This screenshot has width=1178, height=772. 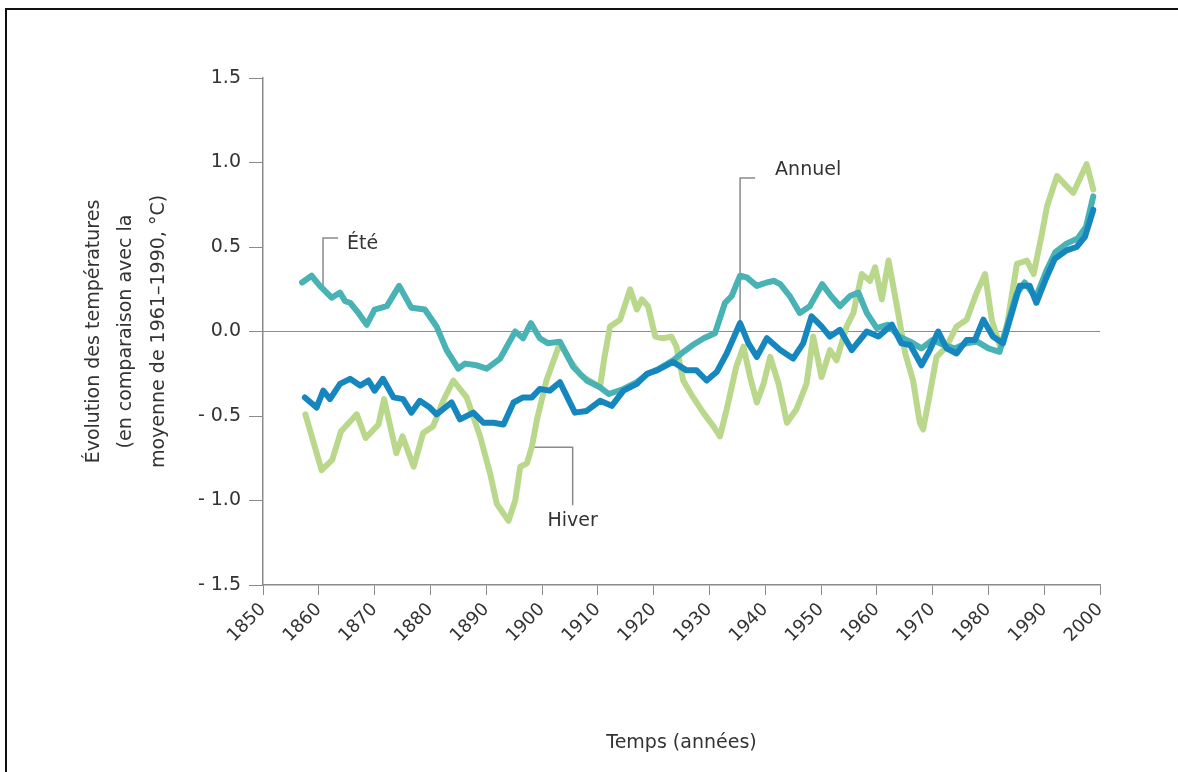 What do you see at coordinates (219, 582) in the screenshot?
I see `y-tick-label: - 1.5` at bounding box center [219, 582].